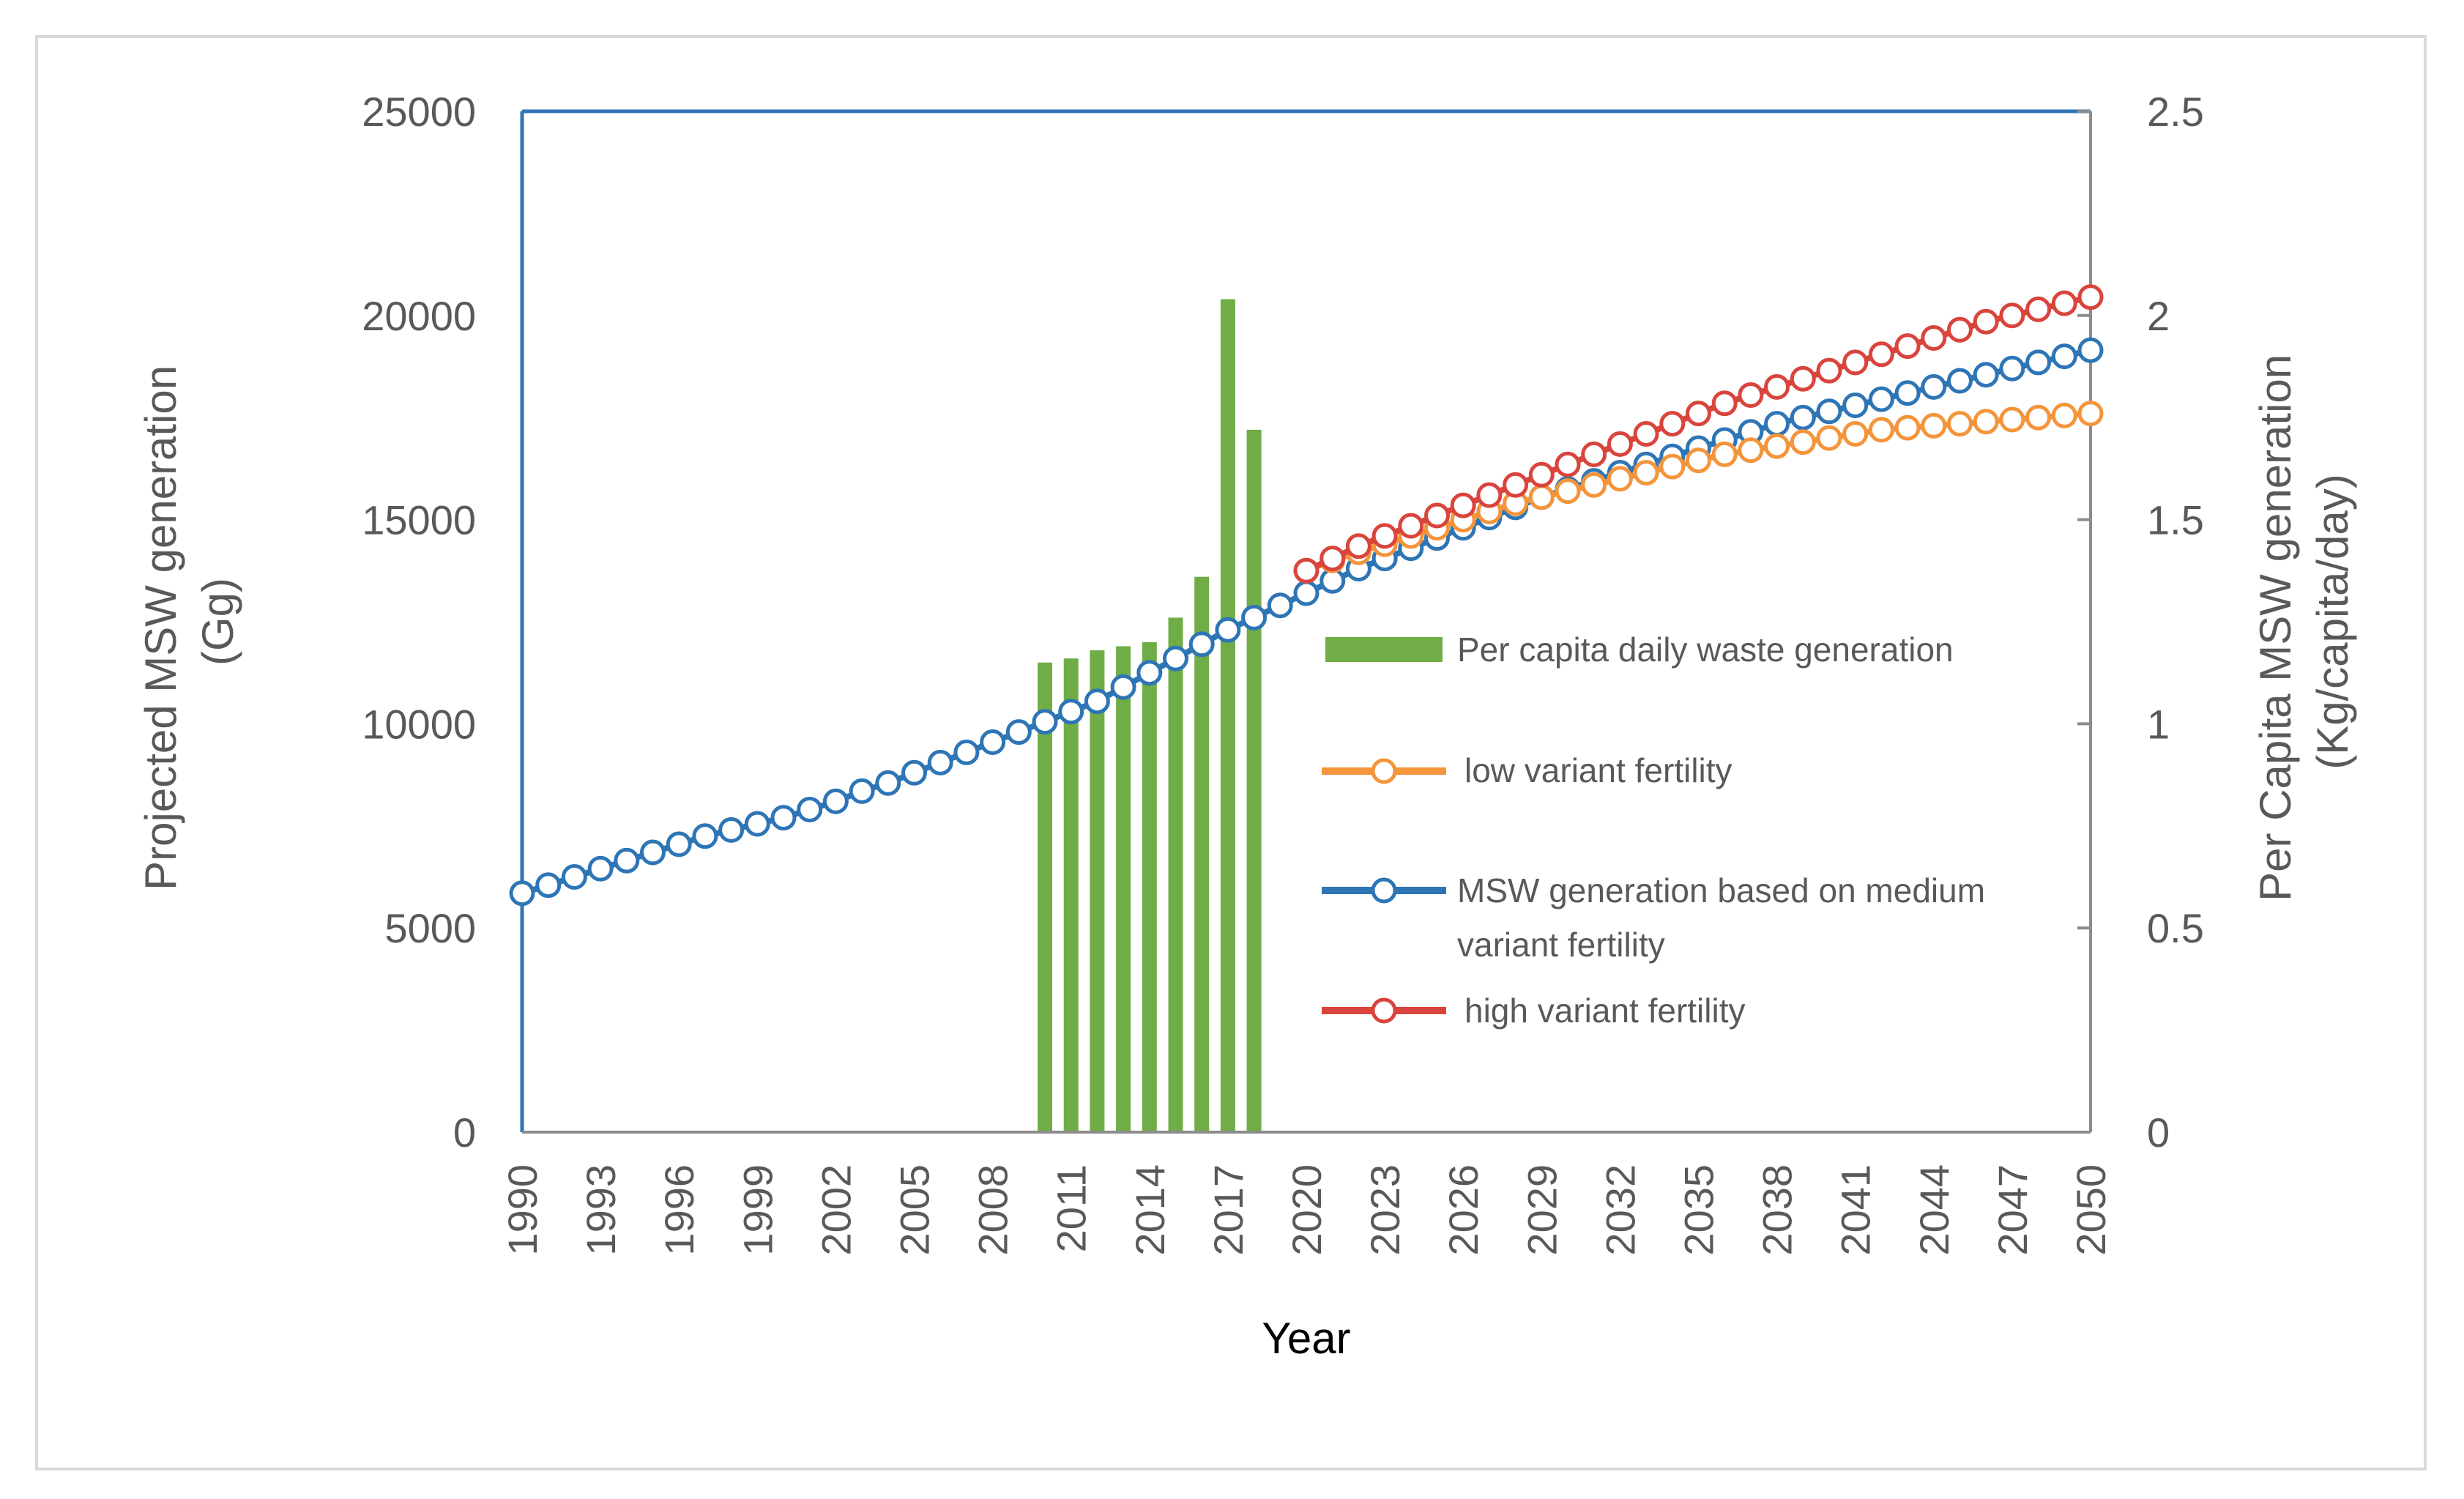 The height and width of the screenshot is (1499, 2464). What do you see at coordinates (419, 520) in the screenshot?
I see `left-y-tick-label: 15000` at bounding box center [419, 520].